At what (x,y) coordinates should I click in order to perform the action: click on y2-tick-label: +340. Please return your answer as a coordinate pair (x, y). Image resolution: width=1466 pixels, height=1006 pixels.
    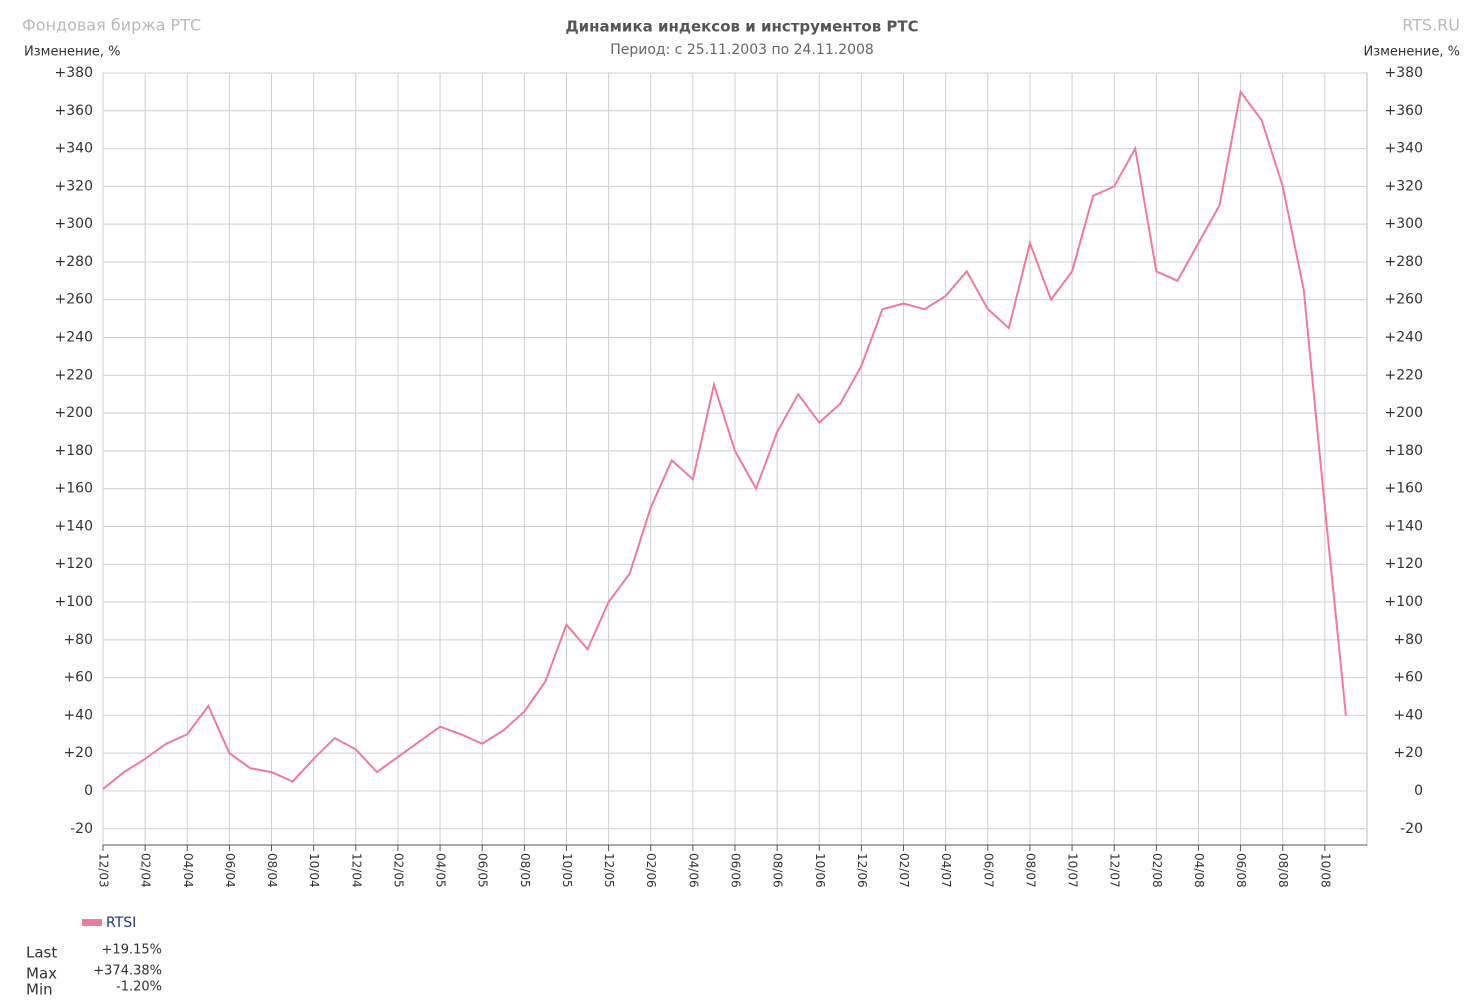
    Looking at the image, I should click on (1404, 149).